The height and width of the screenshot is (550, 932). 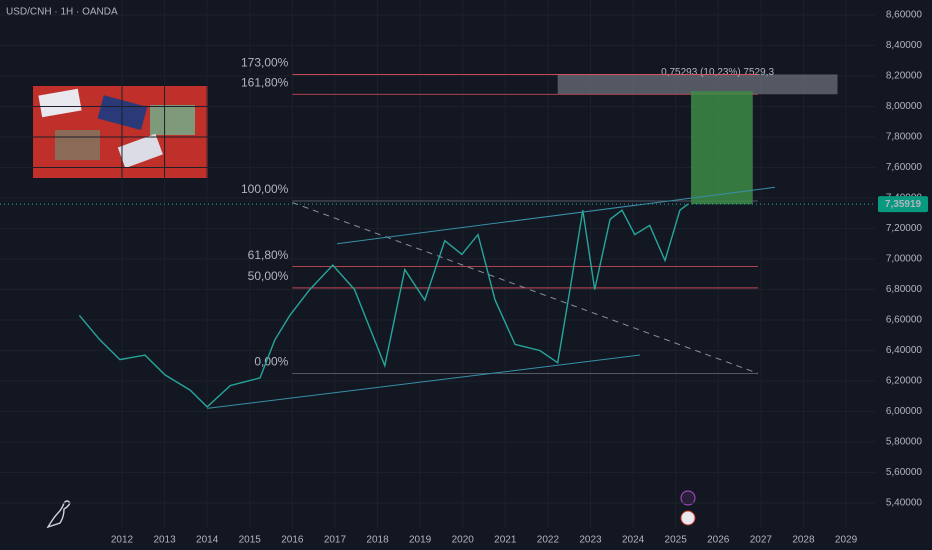 What do you see at coordinates (722, 148) in the screenshot?
I see `position-box` at bounding box center [722, 148].